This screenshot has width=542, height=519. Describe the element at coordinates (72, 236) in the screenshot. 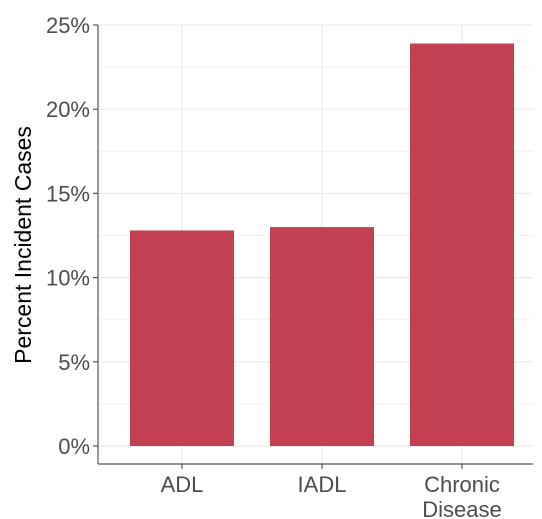

I see `y-ticks: 0% 5% 10% 15% 20% 25%` at that location.